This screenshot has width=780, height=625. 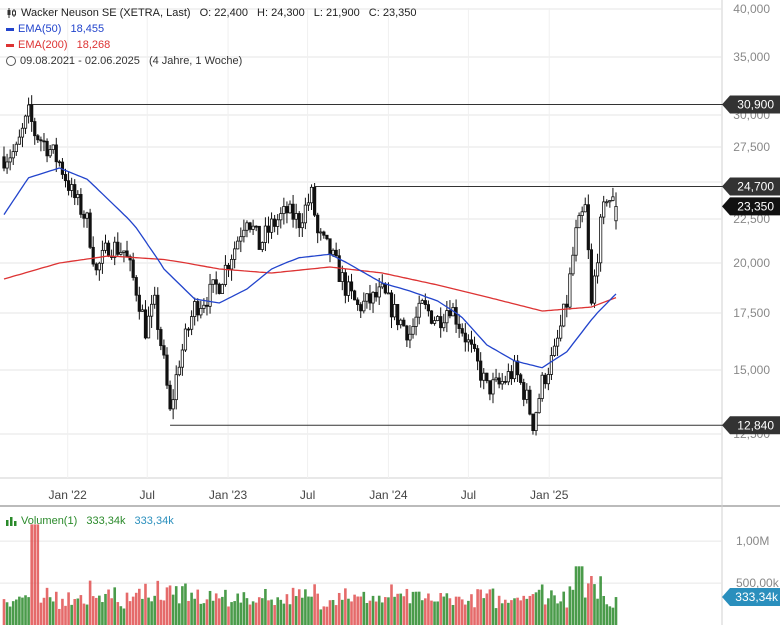 I want to click on volume-tick-label: 1,00M, so click(x=752, y=541).